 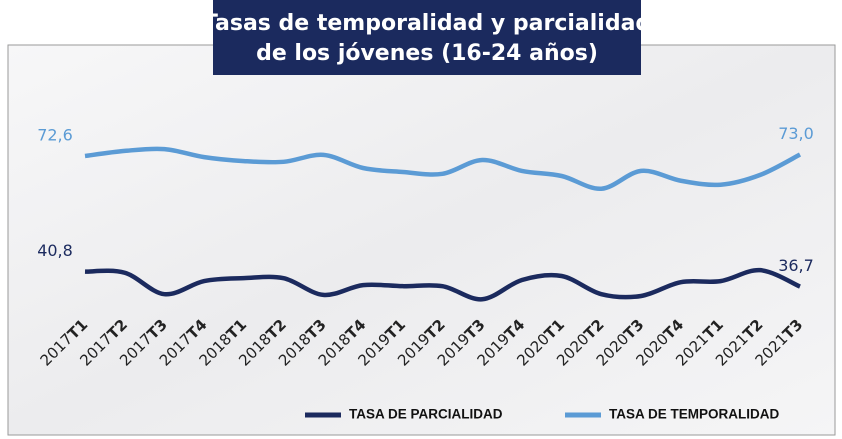 I want to click on data-label: 36,7, so click(x=796, y=265).